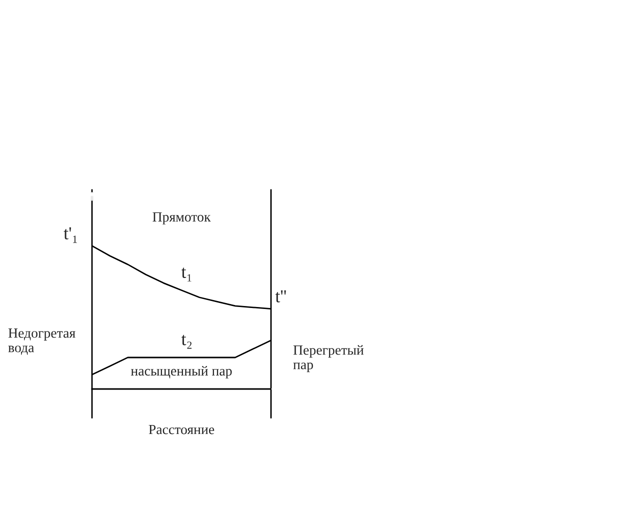 This screenshot has height=512, width=640. Describe the element at coordinates (186, 275) in the screenshot. I see `series-label: t₁` at that location.